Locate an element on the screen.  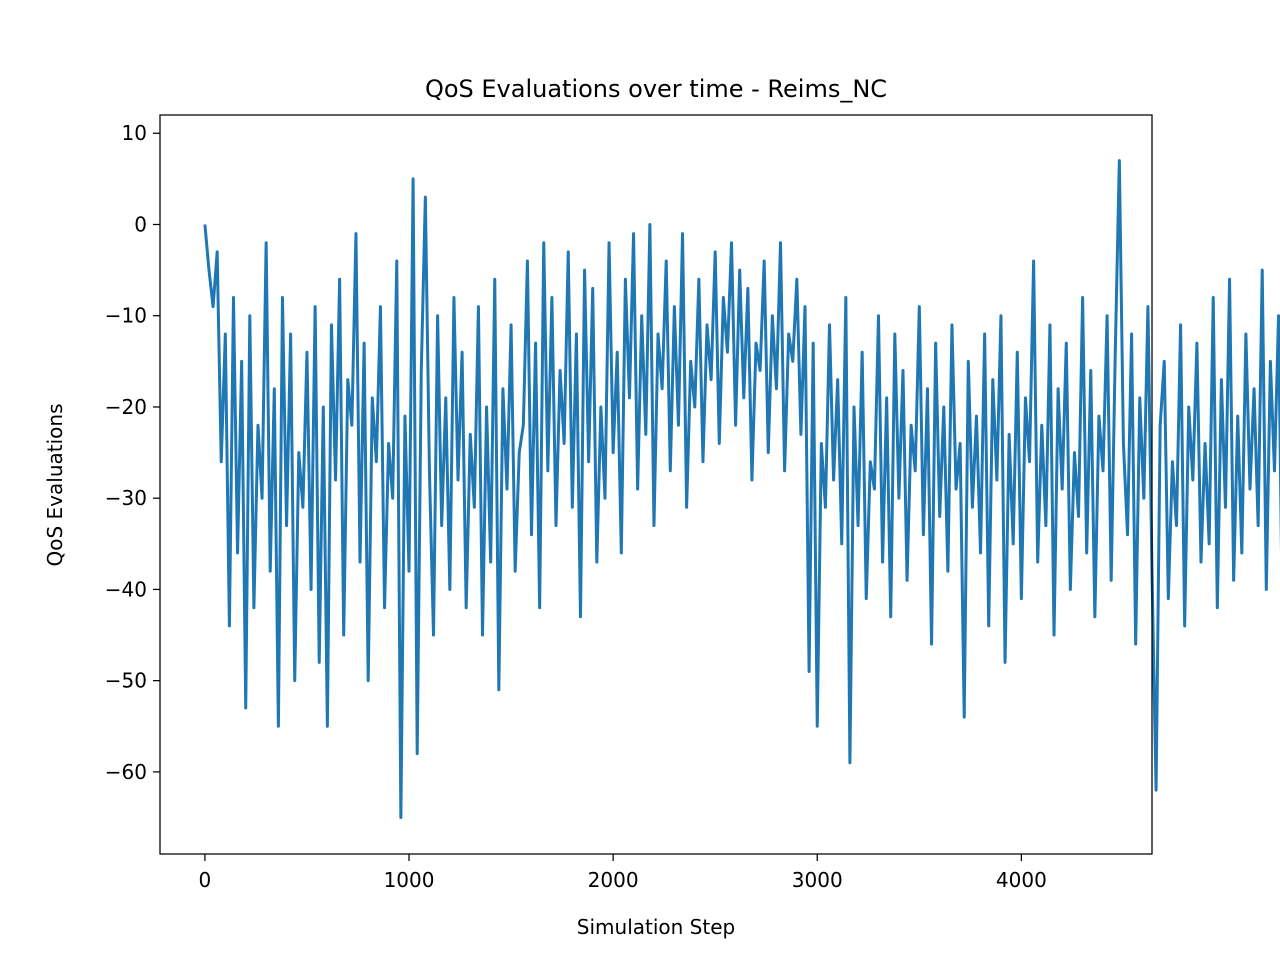
y-tick-label: −10 is located at coordinates (126, 316).